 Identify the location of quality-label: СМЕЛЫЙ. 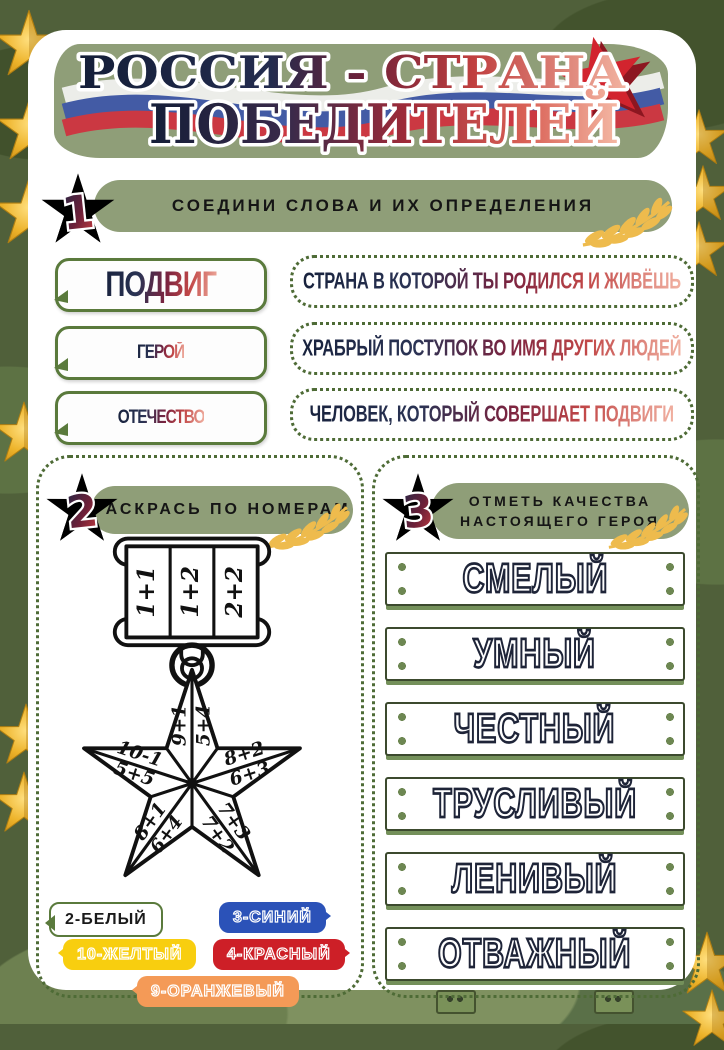
(534, 578).